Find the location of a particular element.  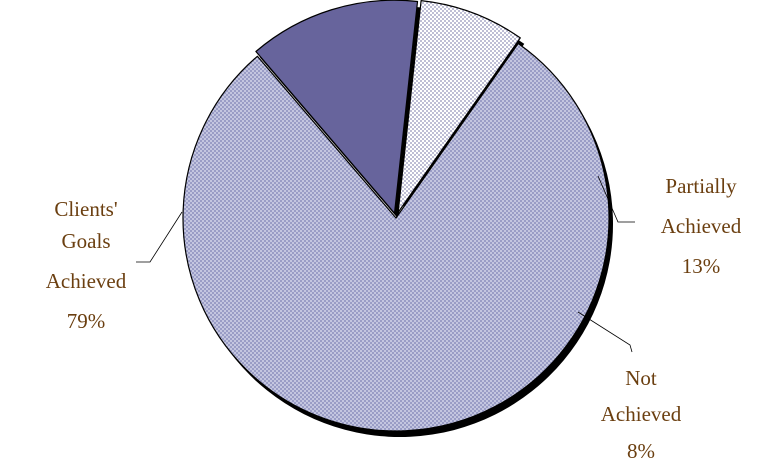

percent-label: 13% is located at coordinates (701, 266).